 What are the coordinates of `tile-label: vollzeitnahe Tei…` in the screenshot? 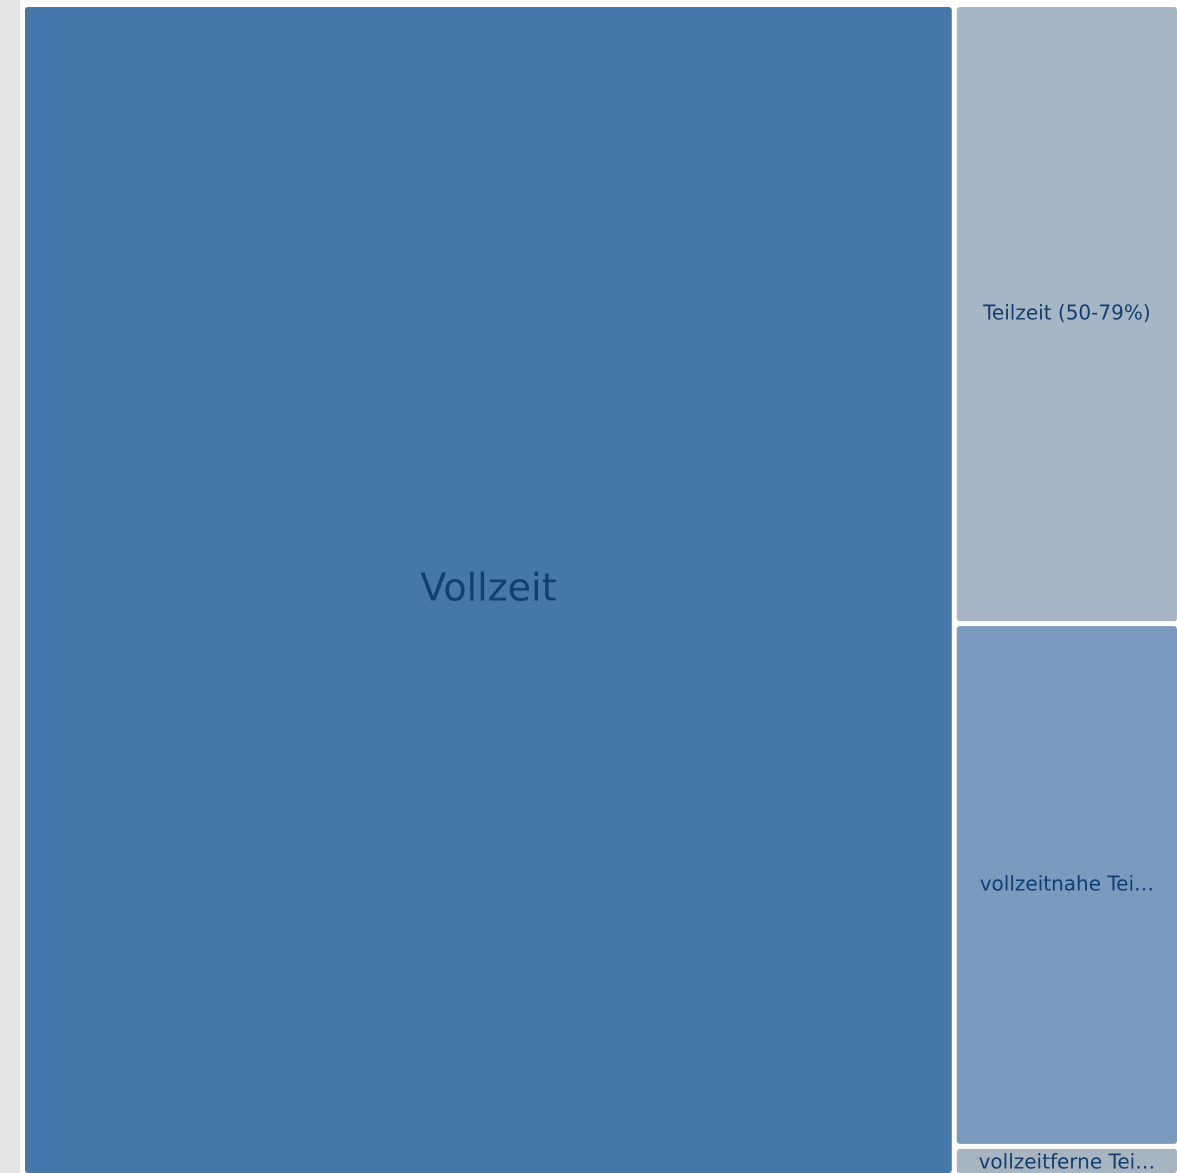 It's located at (1067, 884).